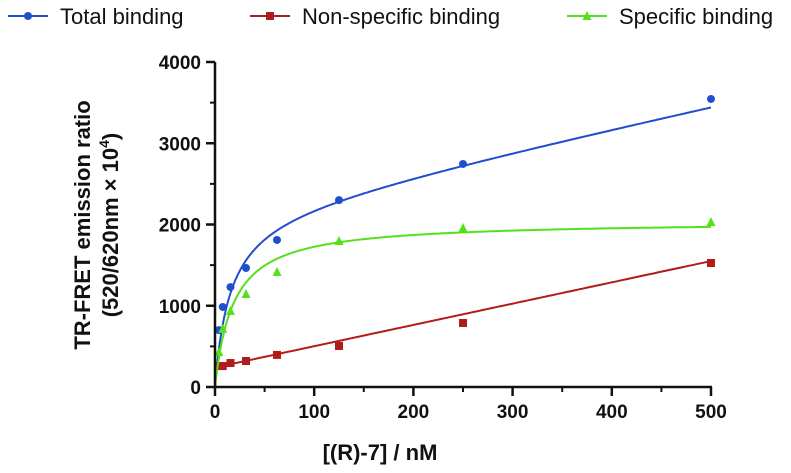 The image size is (791, 473). Describe the element at coordinates (109, 225) in the screenshot. I see `y-axis-label-line2: (520/620nm × 104)` at that location.